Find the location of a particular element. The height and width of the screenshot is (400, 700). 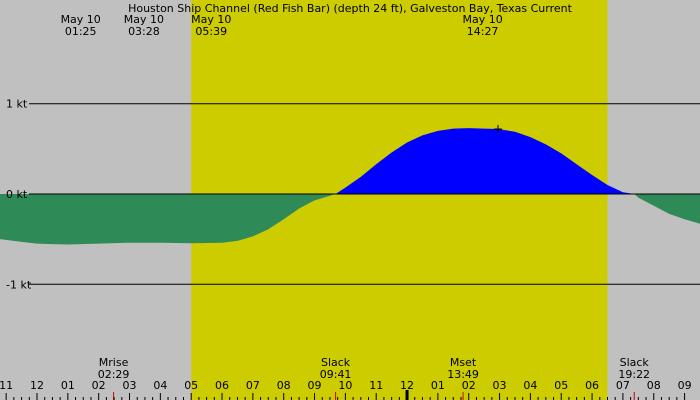

event-name-label: Mset is located at coordinates (463, 362).